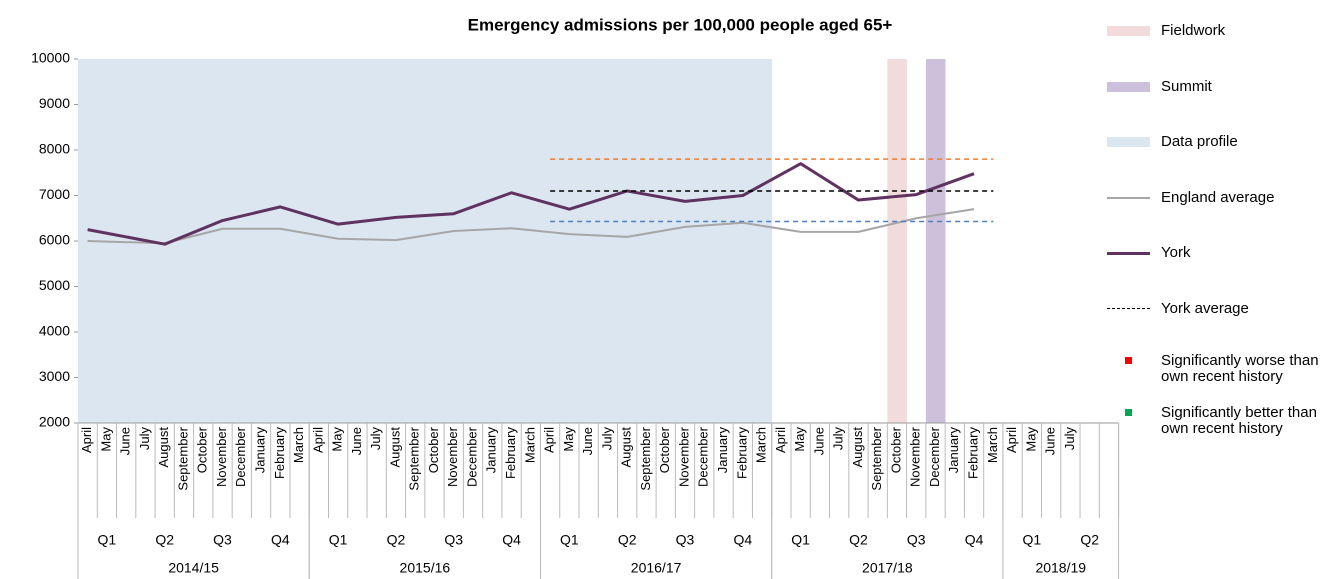  Describe the element at coordinates (1186, 86) in the screenshot. I see `legend-label: Summit` at that location.